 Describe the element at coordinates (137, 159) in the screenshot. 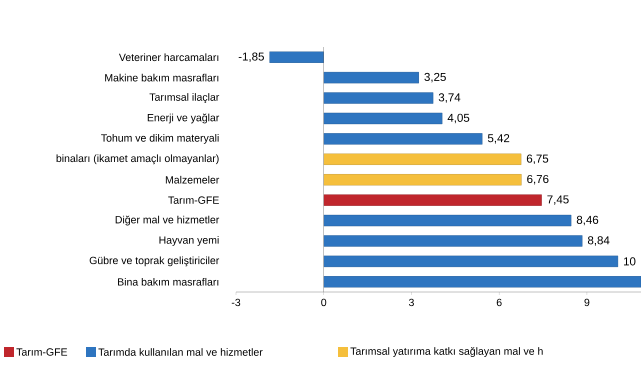

I see `y-tick-label: binaları (ikamet amaçlı olmayanlar)` at that location.